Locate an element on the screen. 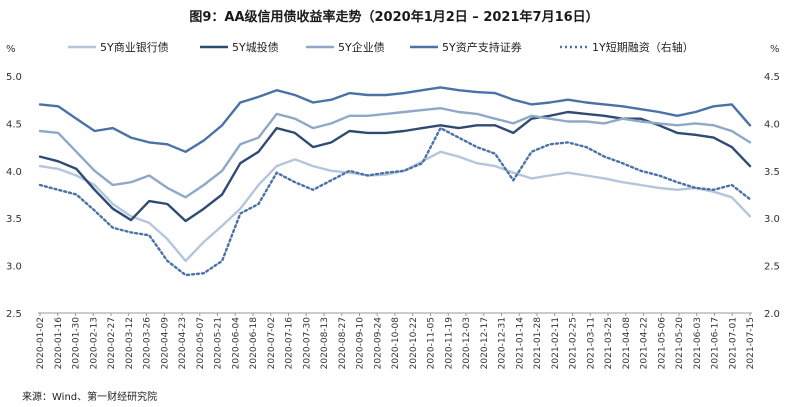 Image resolution: width=788 pixels, height=407 pixels. x-tick-label: 2020-02-27 is located at coordinates (112, 343).